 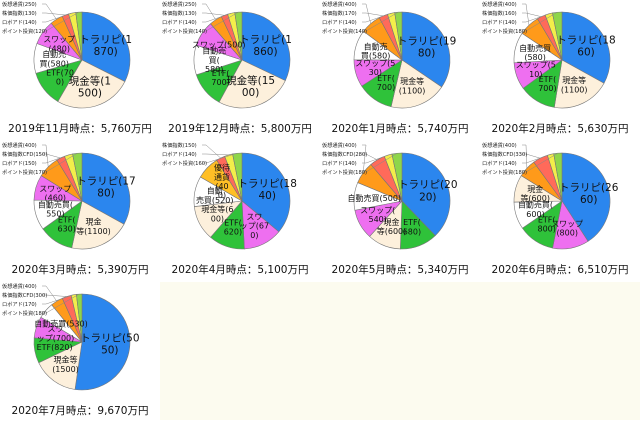 What do you see at coordinates (219, 44) in the screenshot?
I see `slice-label: スワップ(500)` at bounding box center [219, 44].